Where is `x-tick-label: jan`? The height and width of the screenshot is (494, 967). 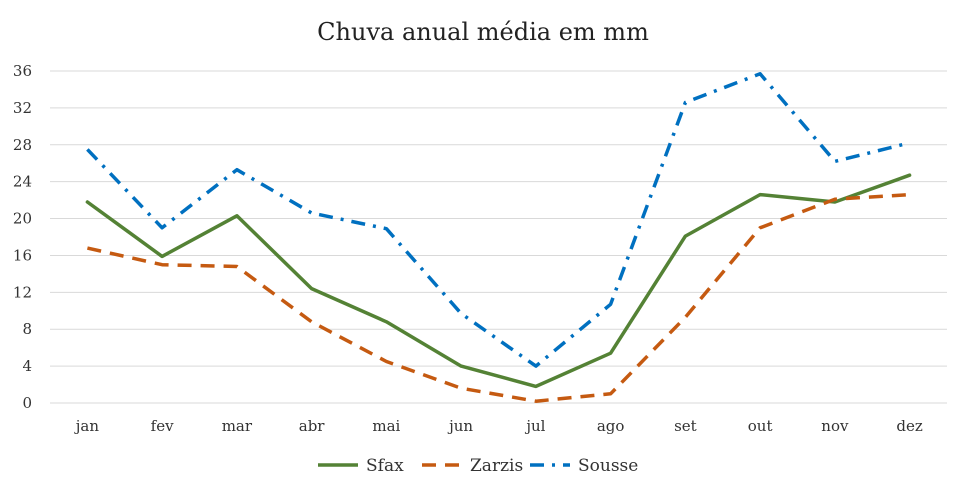
x-tick-label: jan is located at coordinates (87, 426).